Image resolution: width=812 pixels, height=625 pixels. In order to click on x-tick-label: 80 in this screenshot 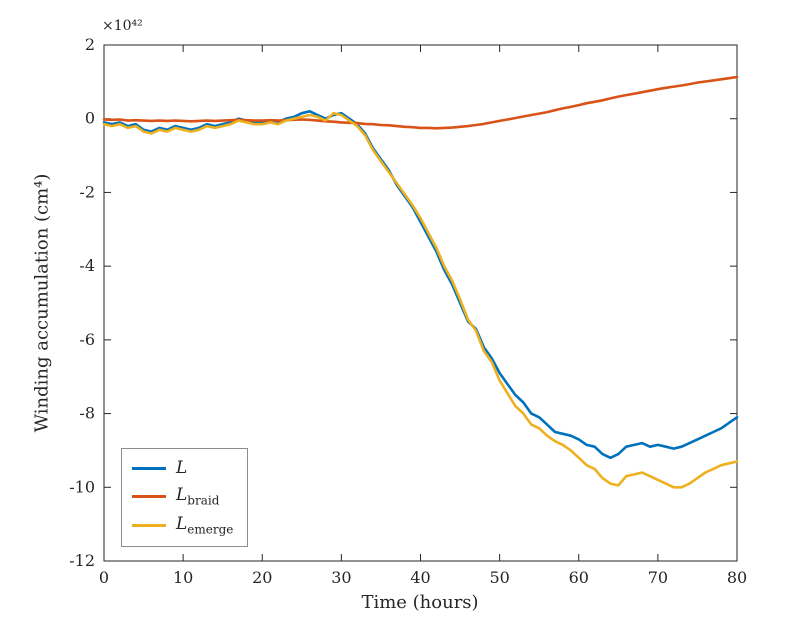, I will do `click(737, 577)`.